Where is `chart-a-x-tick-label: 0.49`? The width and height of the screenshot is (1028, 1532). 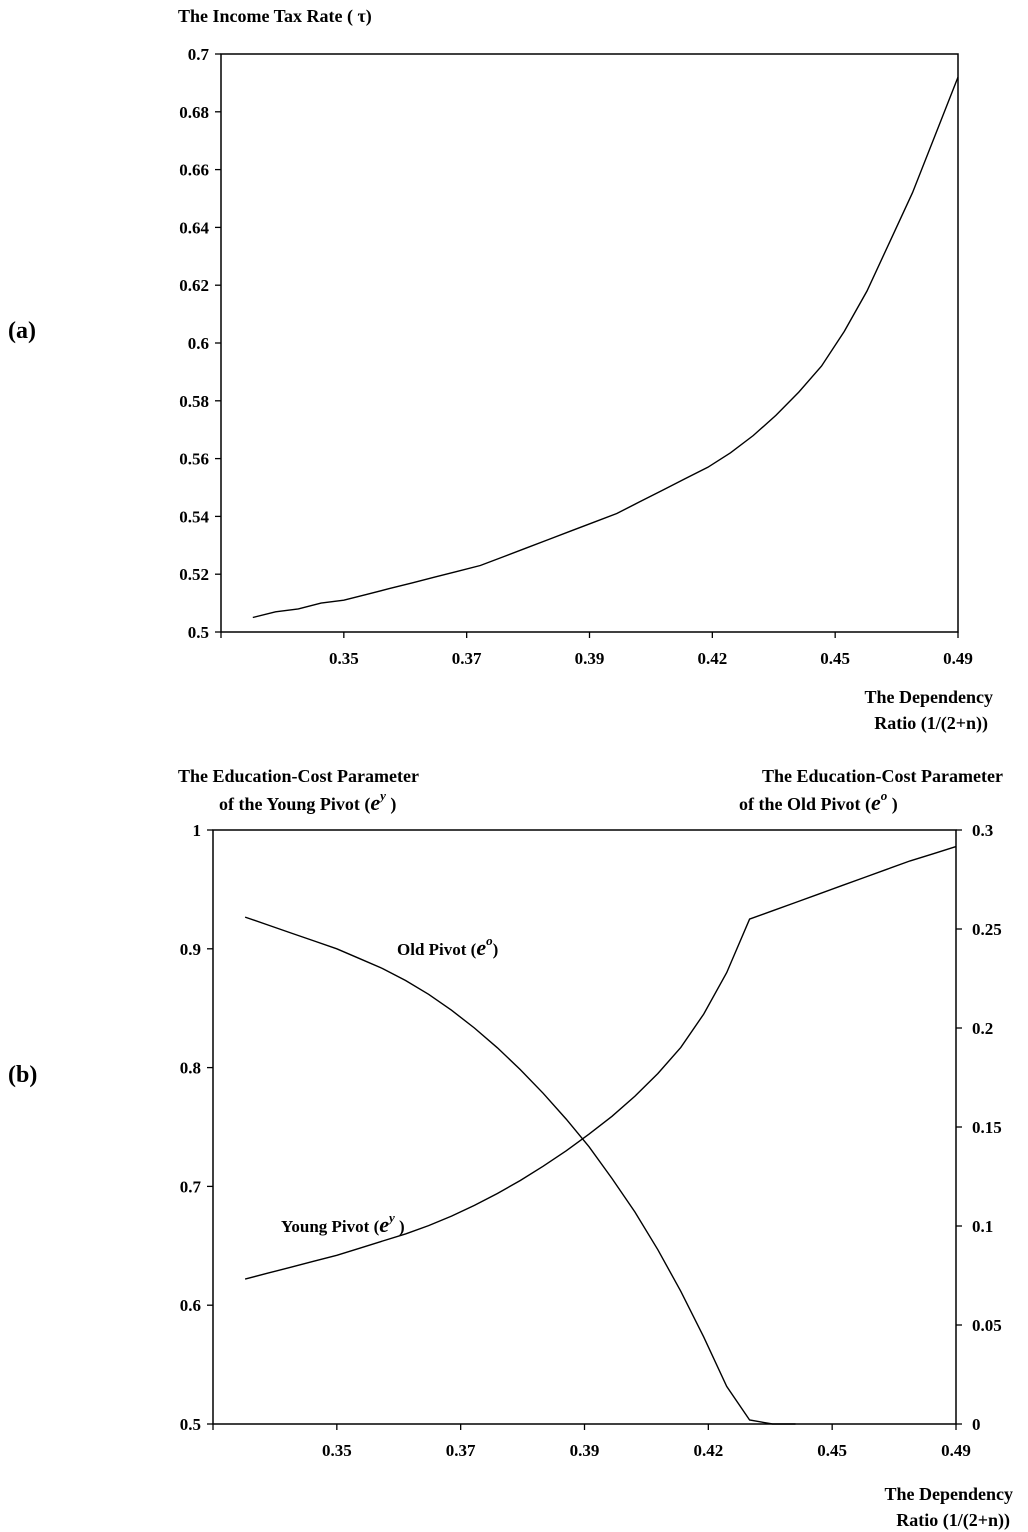
chart-a-x-tick-label: 0.49 is located at coordinates (958, 658).